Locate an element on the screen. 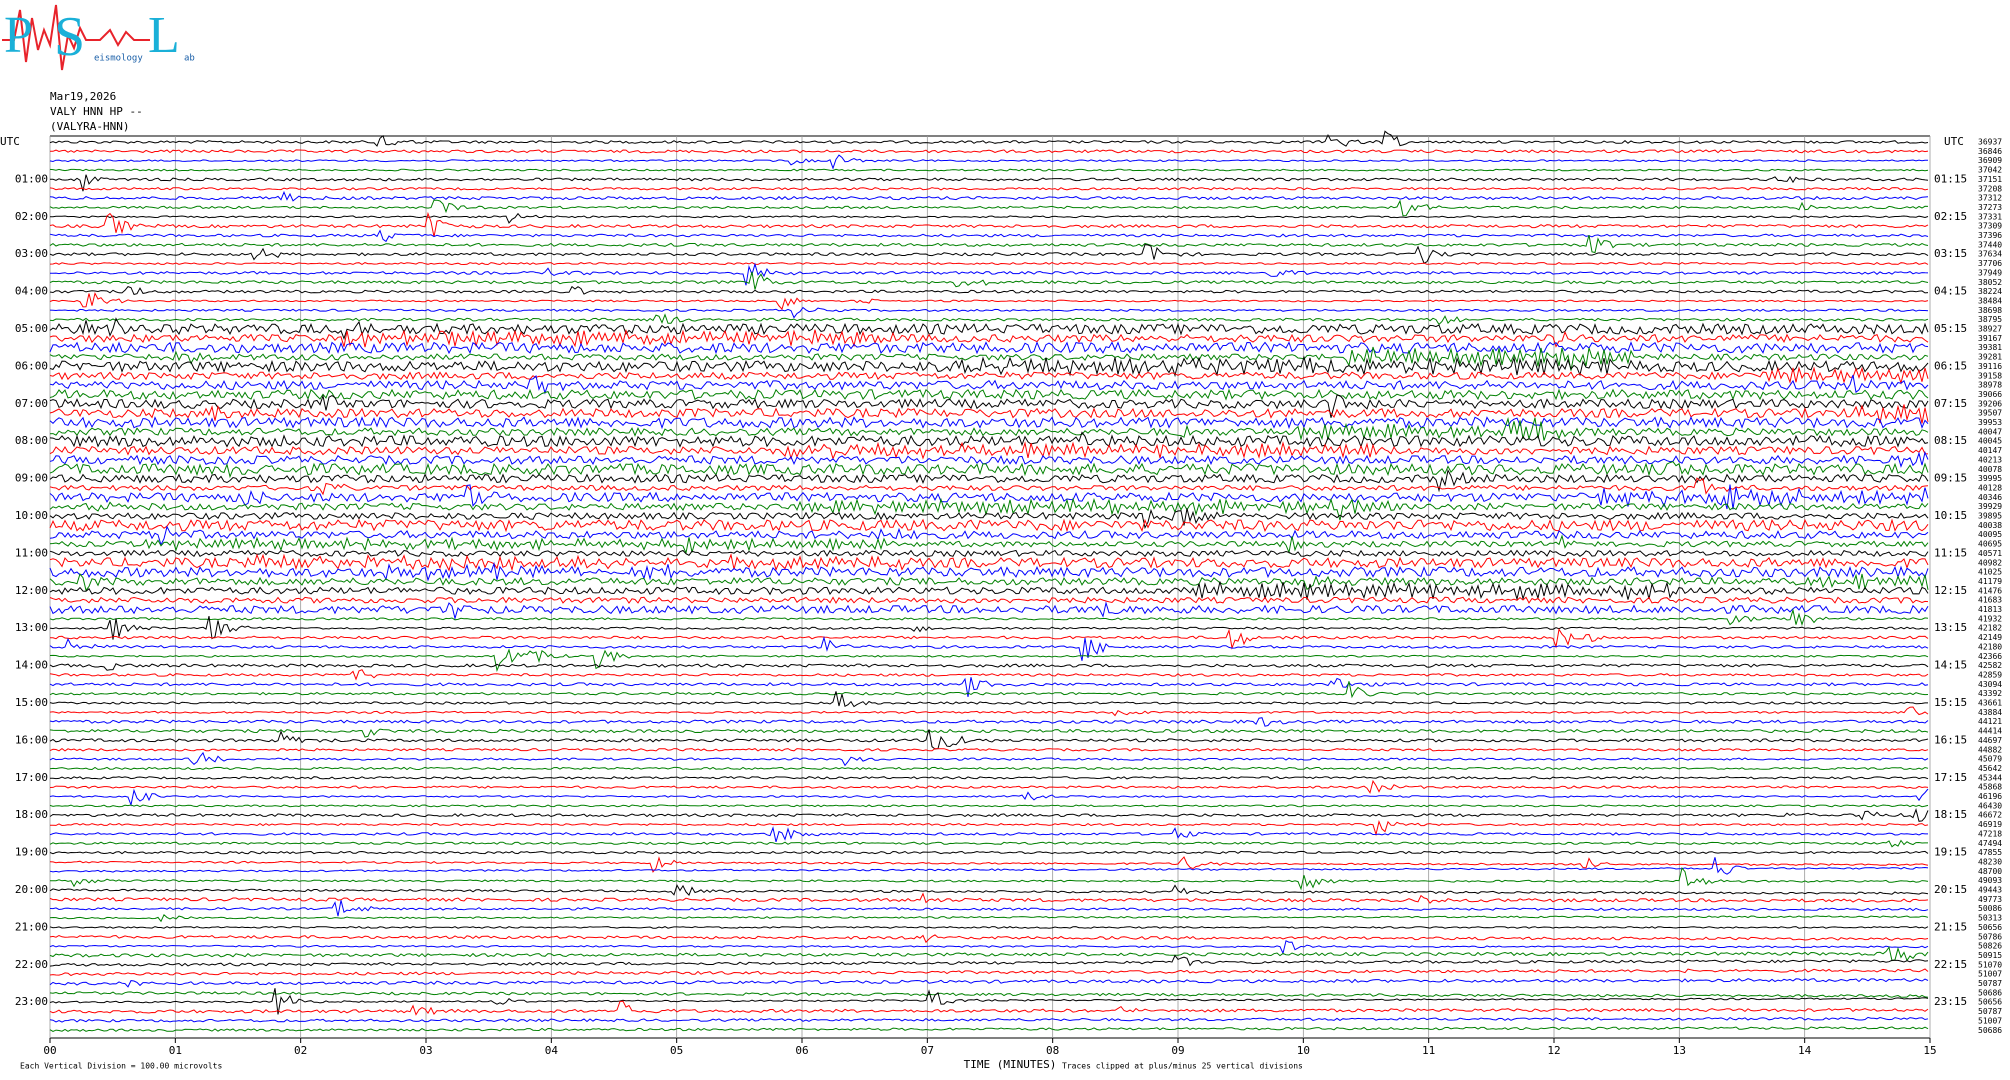  left-hour-label: 19:00 is located at coordinates (31, 852).